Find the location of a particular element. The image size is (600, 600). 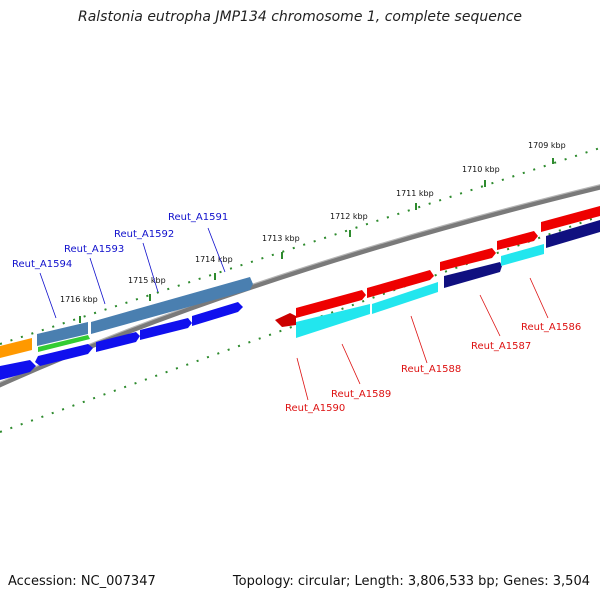

accession-text: Accession: NC_007347 is located at coordinates (82, 581).